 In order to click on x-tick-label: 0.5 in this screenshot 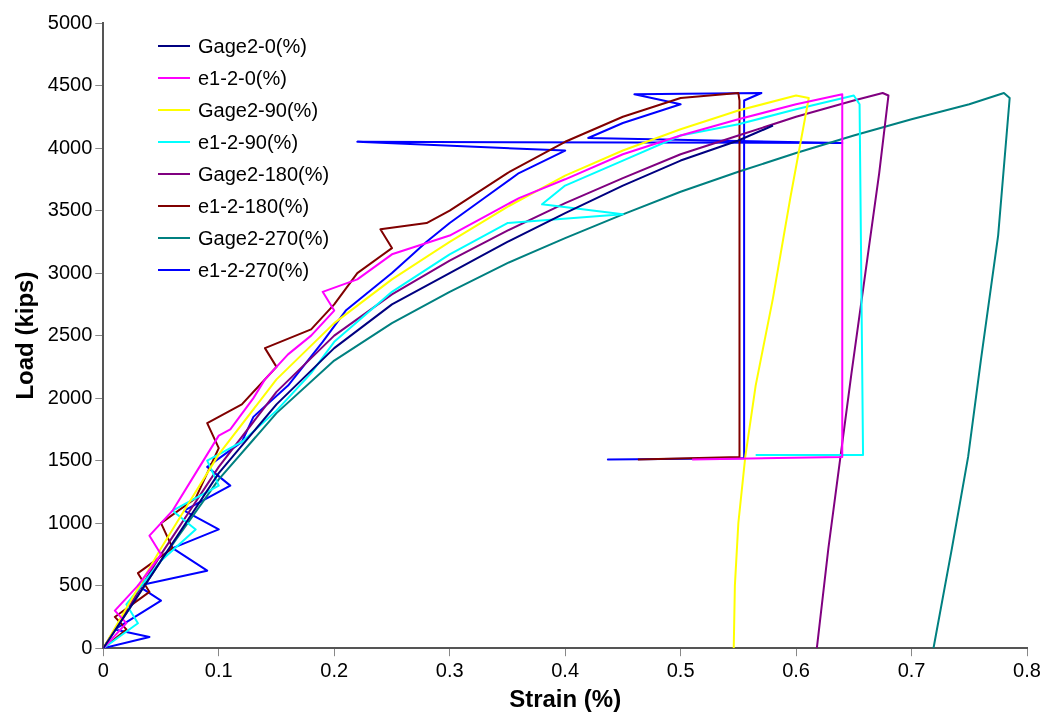, I will do `click(680, 669)`.